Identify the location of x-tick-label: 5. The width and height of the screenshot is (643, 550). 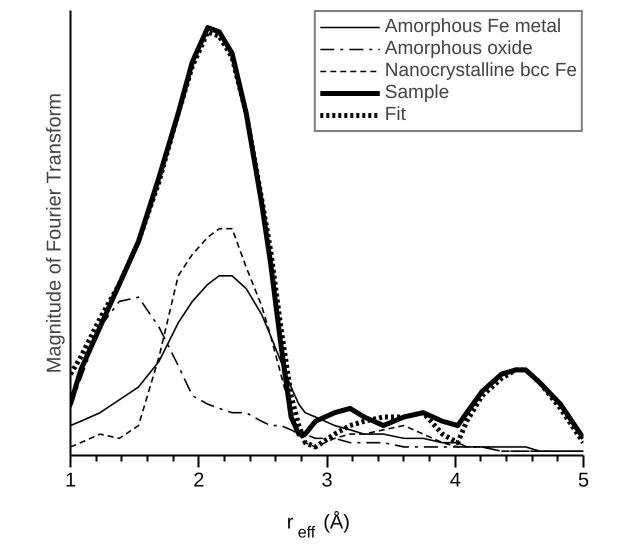
(584, 481).